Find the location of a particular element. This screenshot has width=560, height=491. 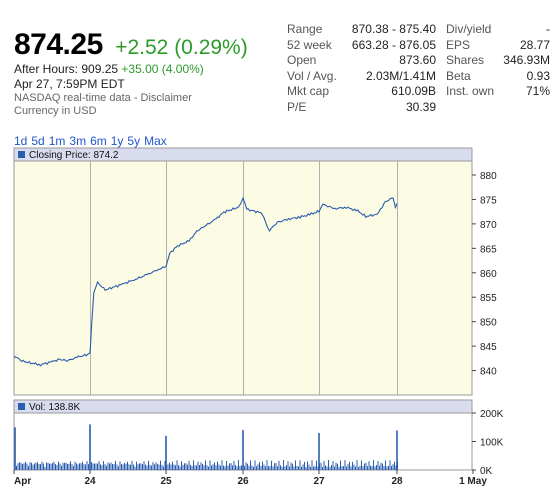

stat-value: 610.09B is located at coordinates (413, 91).